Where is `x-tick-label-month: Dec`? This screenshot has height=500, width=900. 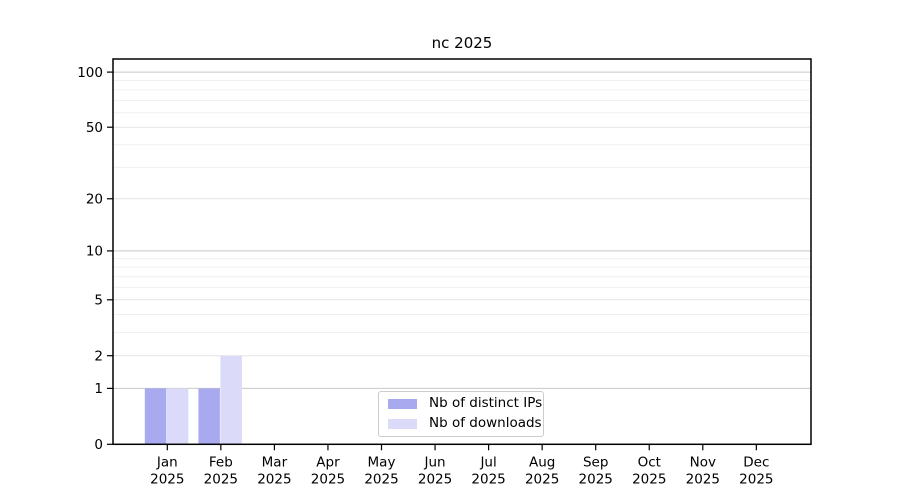 x-tick-label-month: Dec is located at coordinates (756, 462).